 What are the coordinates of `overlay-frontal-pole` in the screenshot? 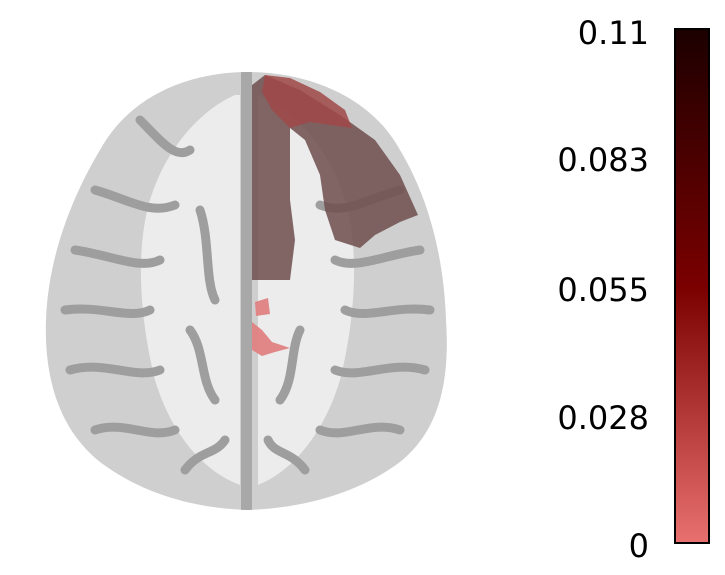 It's located at (307, 101).